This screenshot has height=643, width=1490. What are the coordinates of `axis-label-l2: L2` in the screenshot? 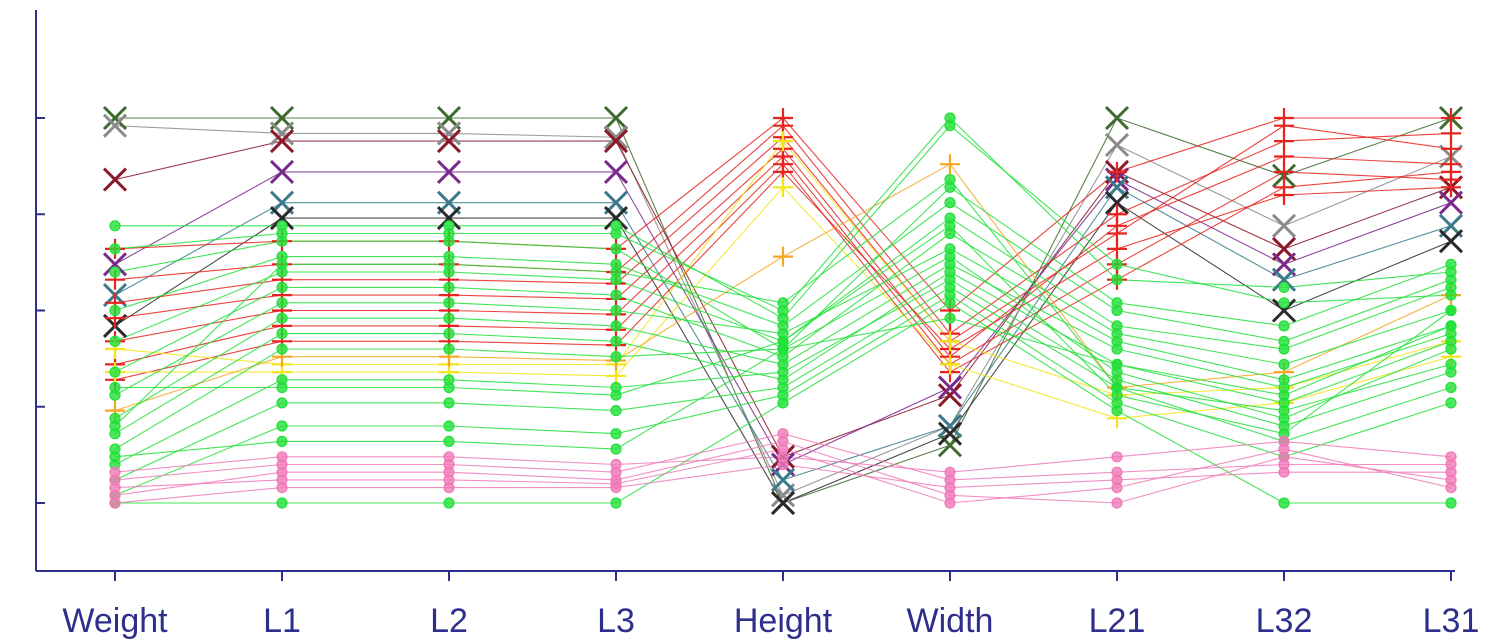 It's located at (449, 621).